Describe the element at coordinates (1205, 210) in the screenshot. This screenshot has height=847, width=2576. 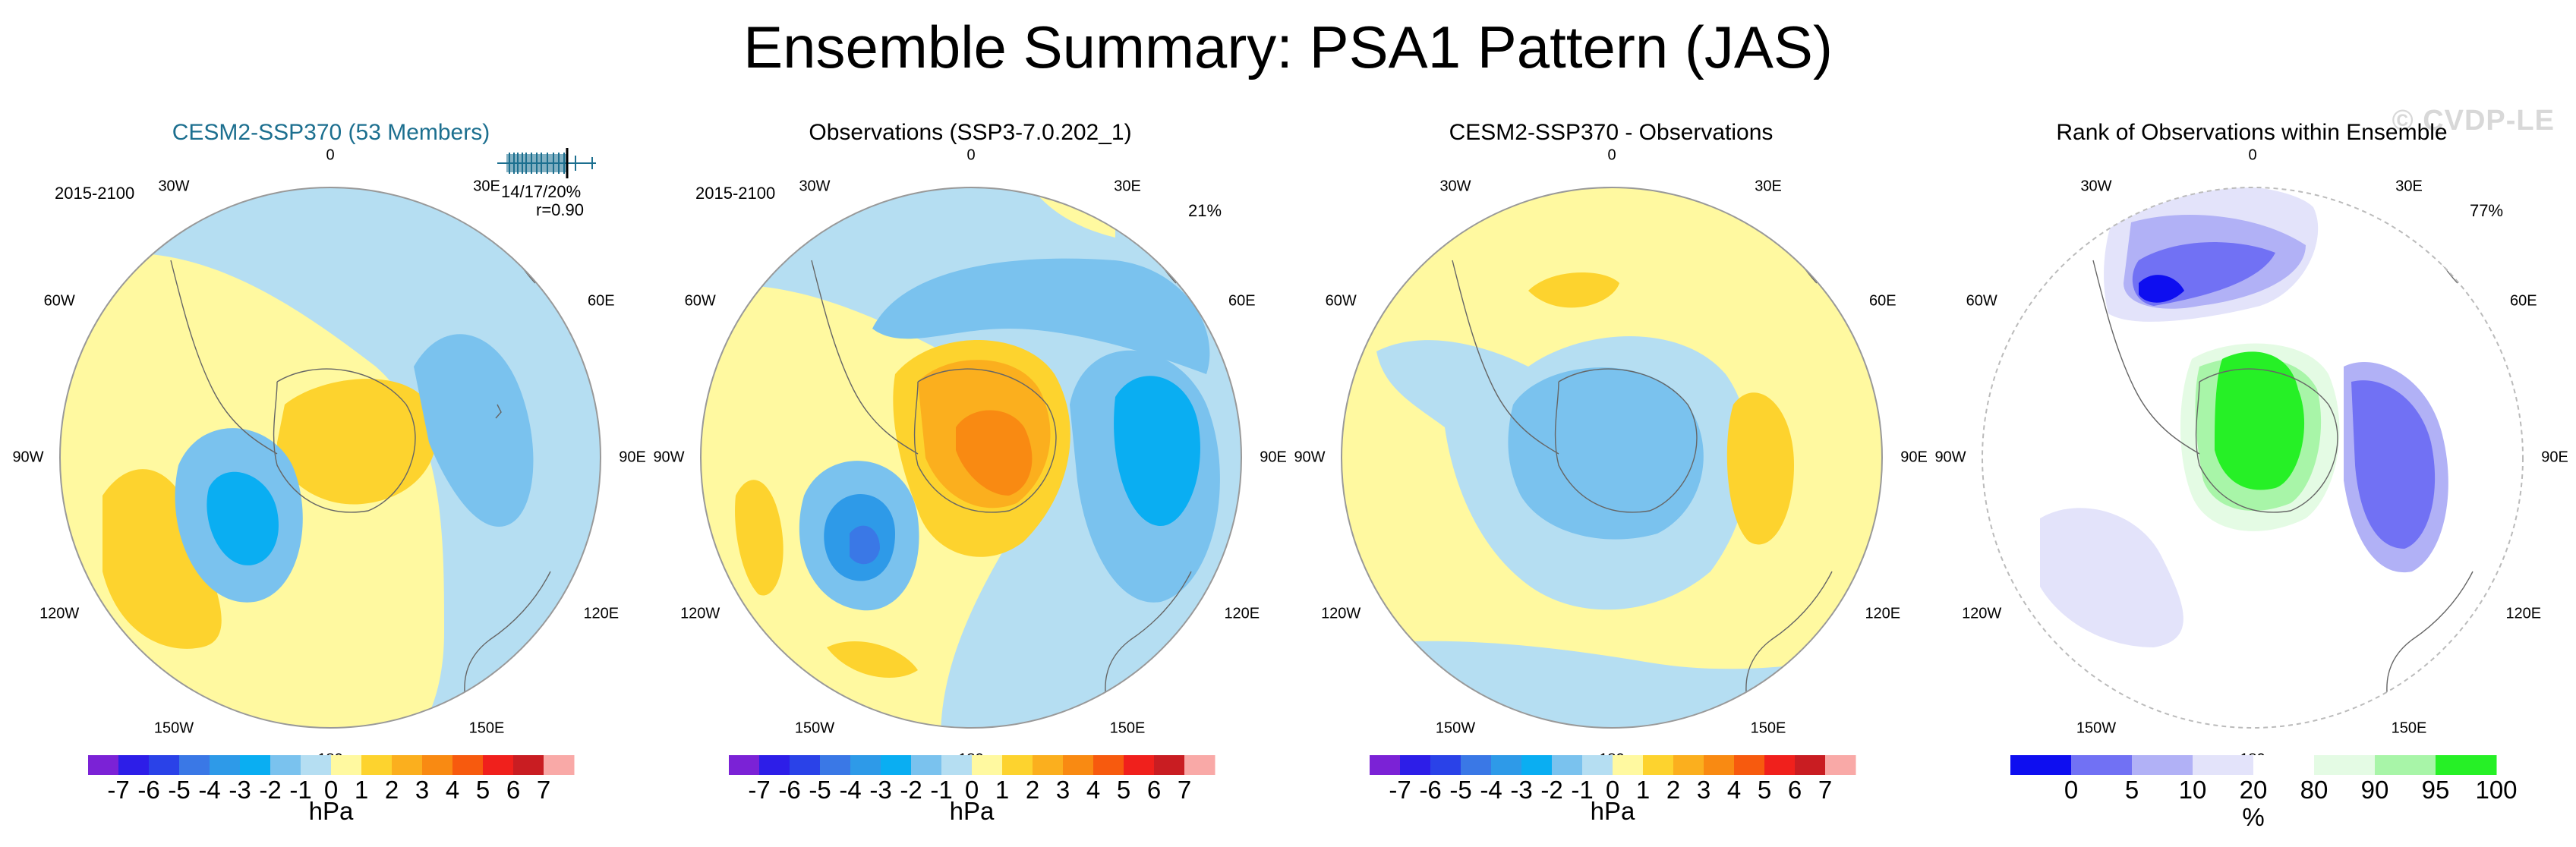
I see `panel2-percent: 21%` at that location.